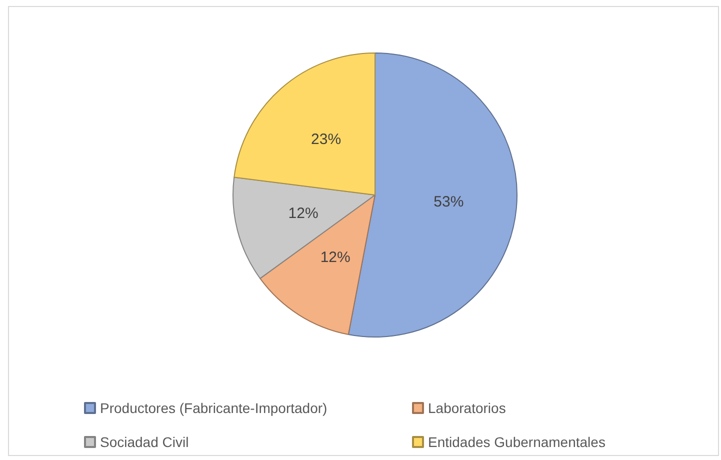 This screenshot has height=460, width=721. I want to click on legend-label: Sociadad Civil, so click(144, 442).